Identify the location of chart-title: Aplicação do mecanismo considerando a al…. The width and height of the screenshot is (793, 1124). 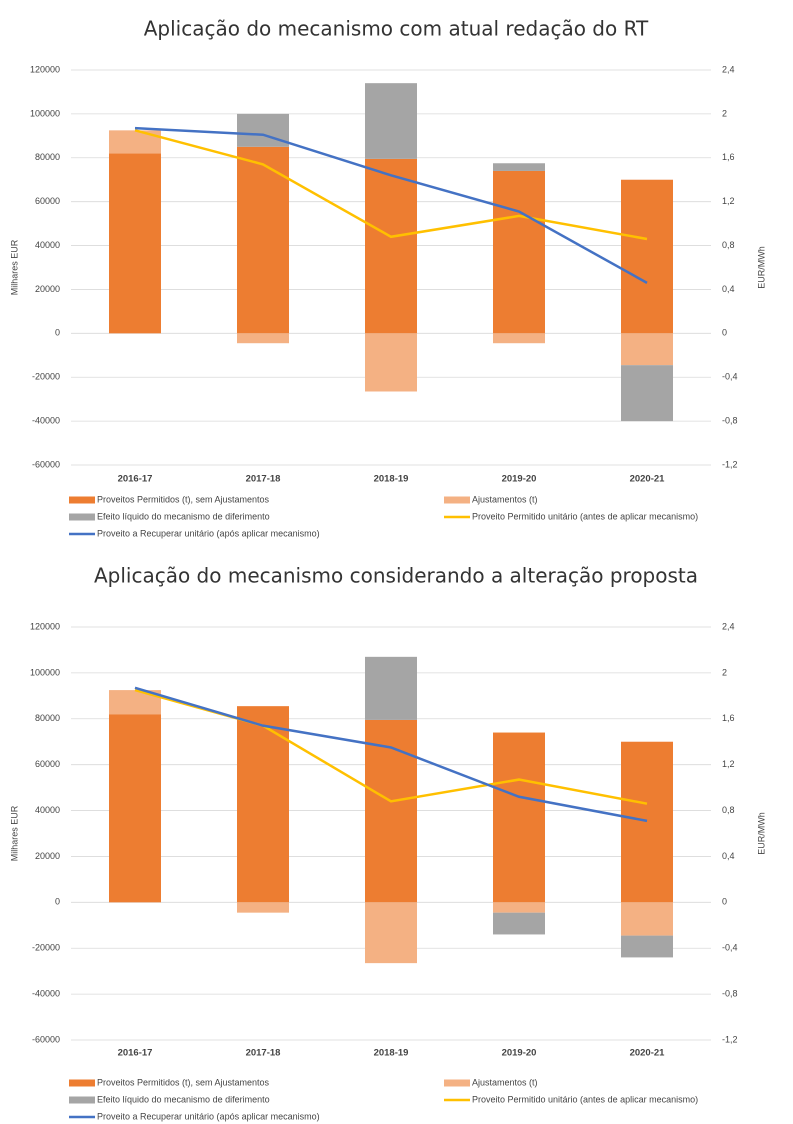
(396, 576).